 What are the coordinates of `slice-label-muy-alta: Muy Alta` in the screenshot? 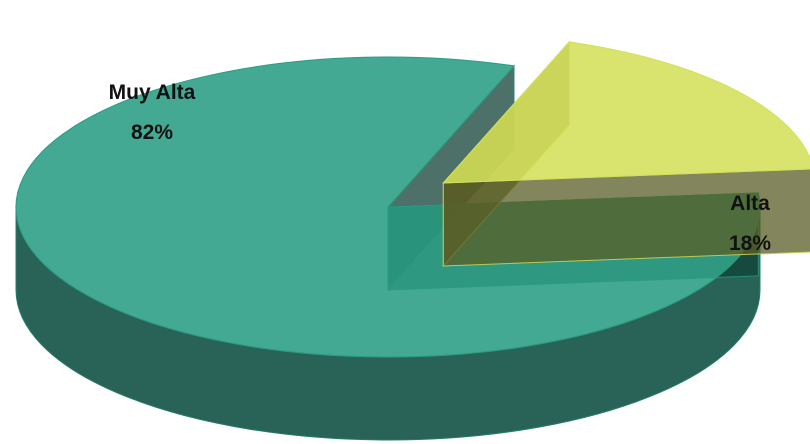 It's located at (152, 92).